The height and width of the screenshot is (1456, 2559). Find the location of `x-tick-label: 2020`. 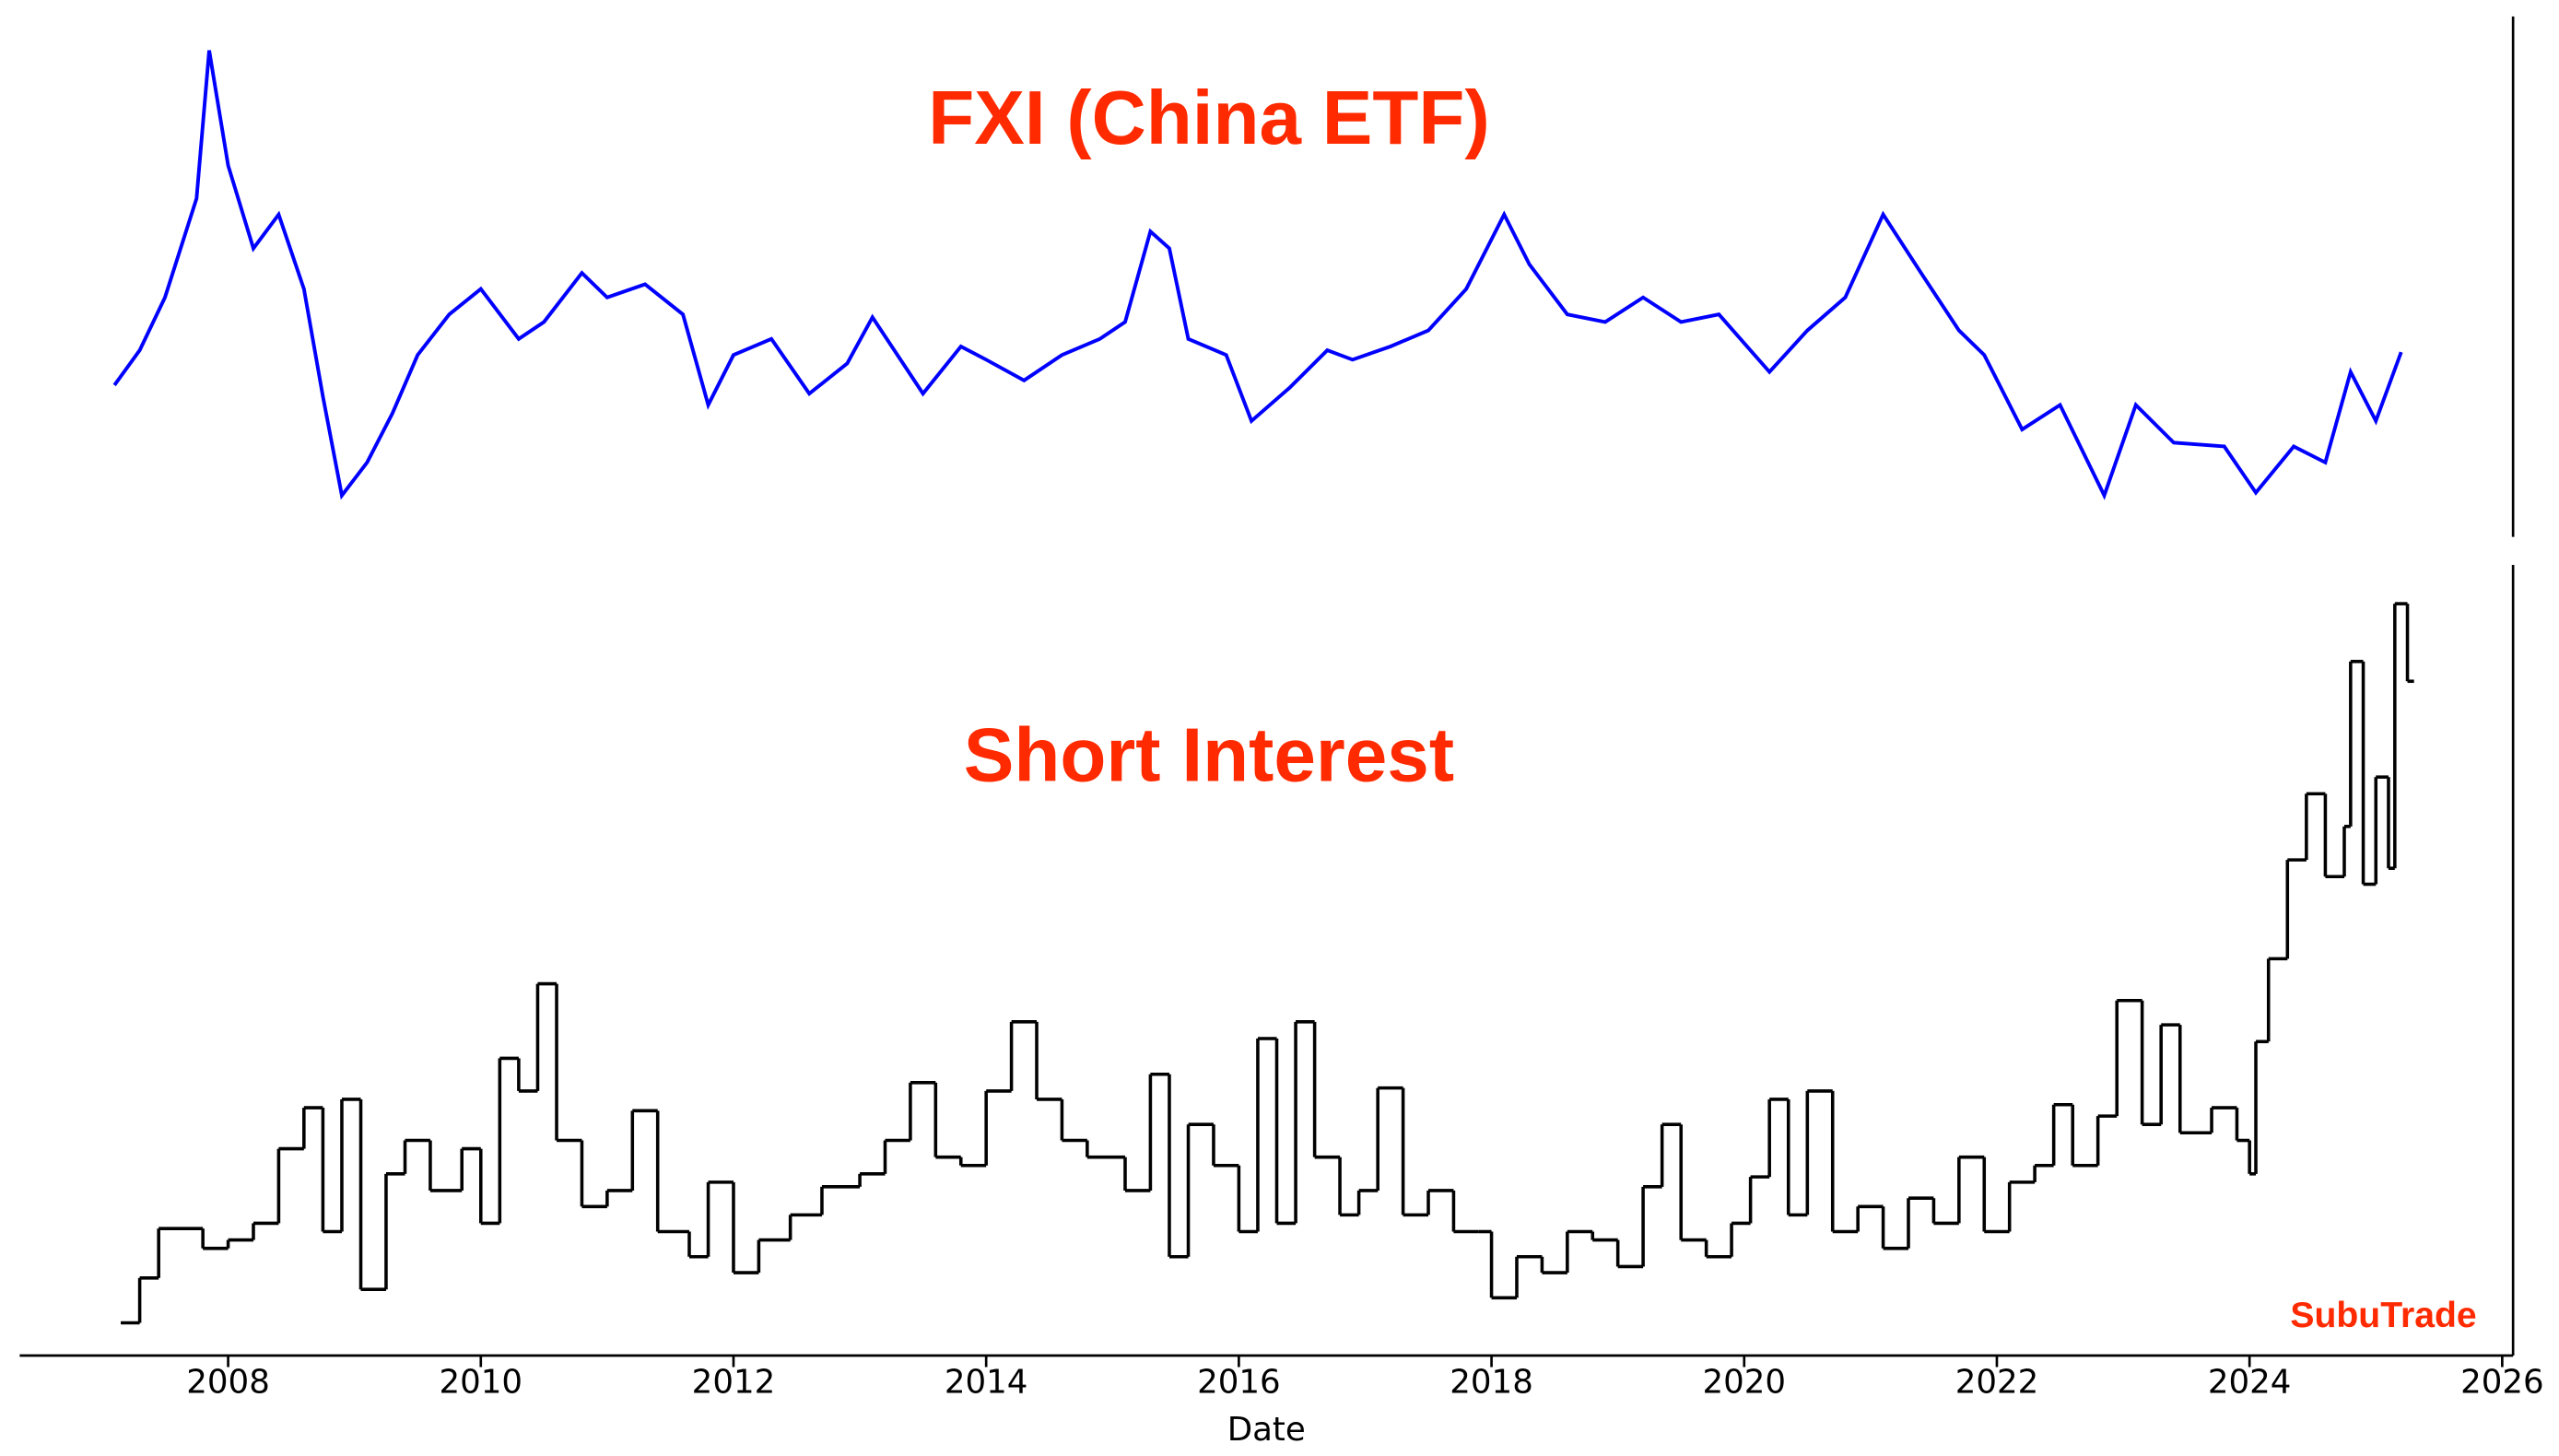

x-tick-label: 2020 is located at coordinates (1744, 1382).